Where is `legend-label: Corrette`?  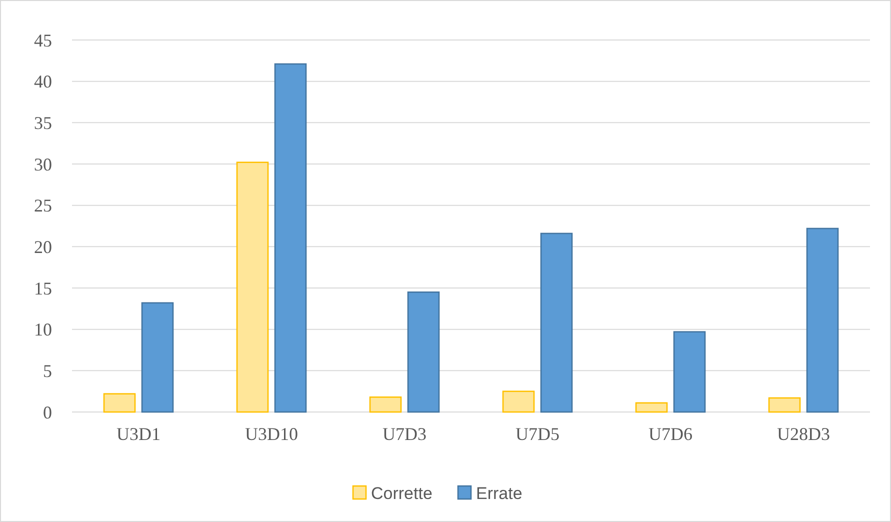
legend-label: Corrette is located at coordinates (401, 493).